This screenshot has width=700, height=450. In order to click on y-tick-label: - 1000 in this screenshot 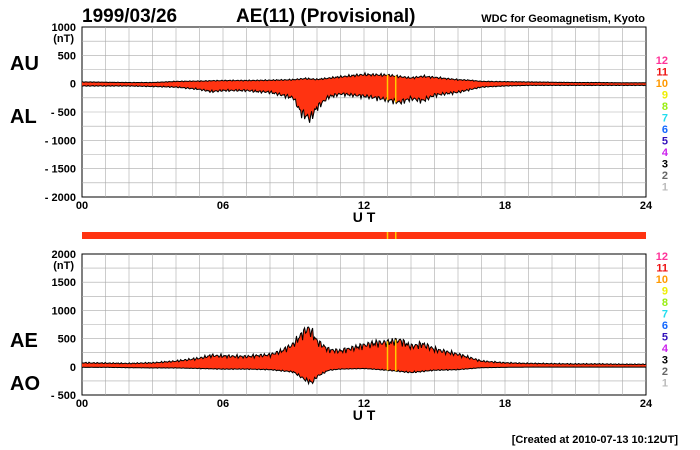, I will do `click(60, 141)`.